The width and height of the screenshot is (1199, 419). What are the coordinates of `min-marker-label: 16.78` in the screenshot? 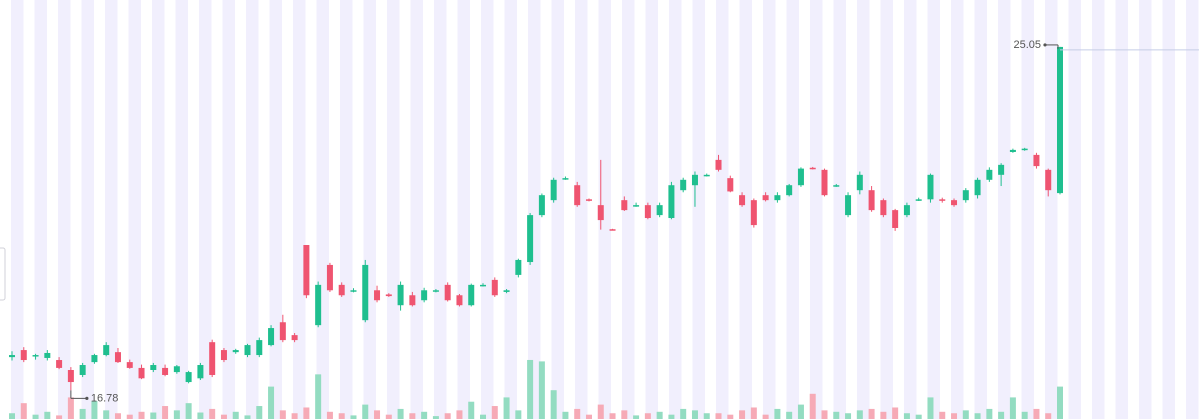 It's located at (105, 398).